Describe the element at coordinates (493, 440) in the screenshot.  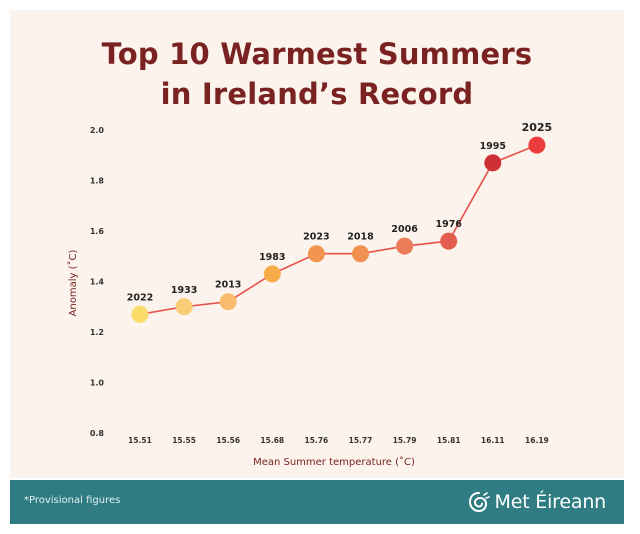
I see `x-tick-label: 16.11` at that location.